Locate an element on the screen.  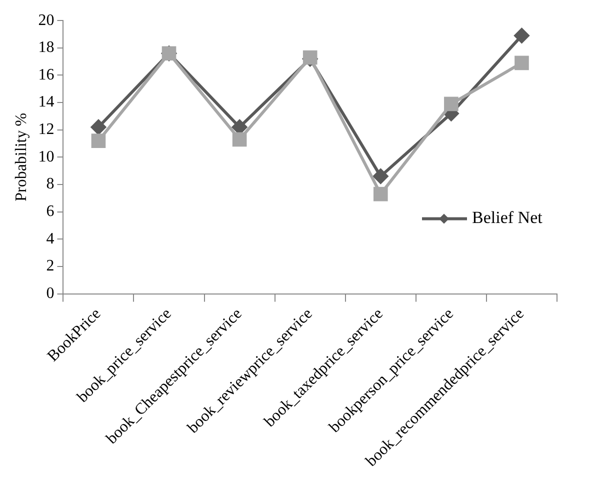
y-tick-label: 0 is located at coordinates (50, 293).